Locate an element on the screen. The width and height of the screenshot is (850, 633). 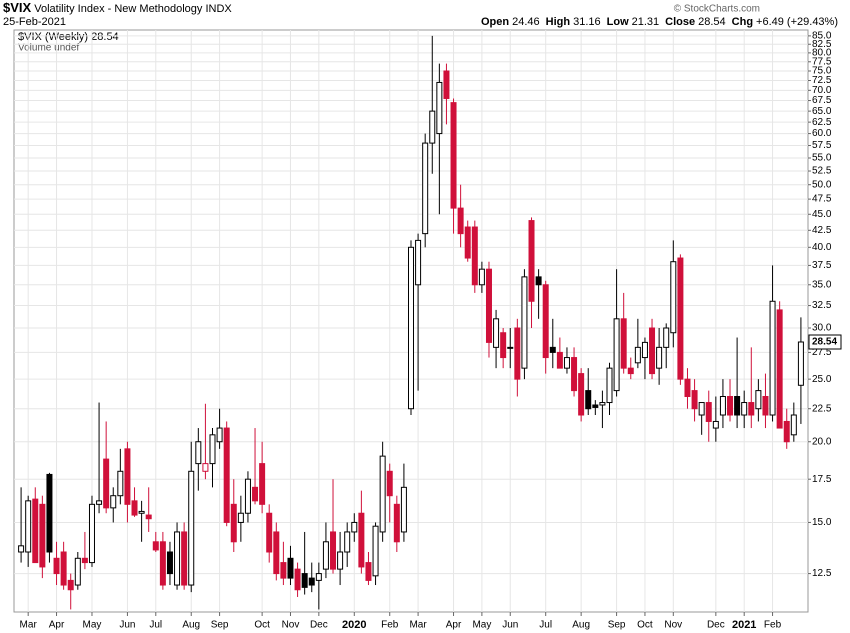
y-tick-label: 30.0 is located at coordinates (822, 328).